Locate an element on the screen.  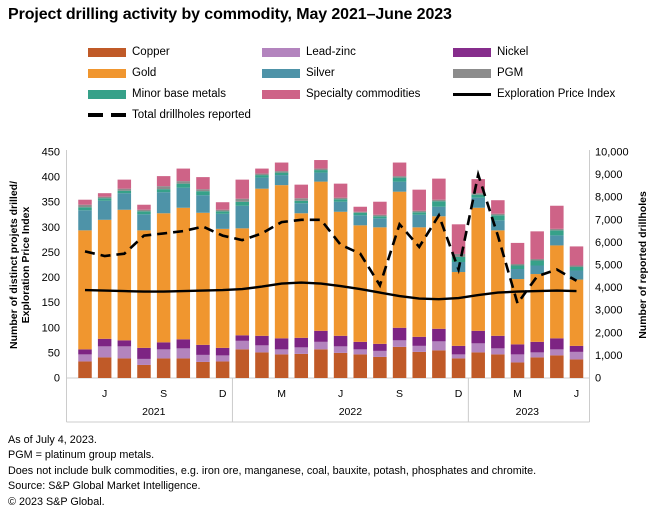
legend-item-silver: Silver is located at coordinates (298, 73).